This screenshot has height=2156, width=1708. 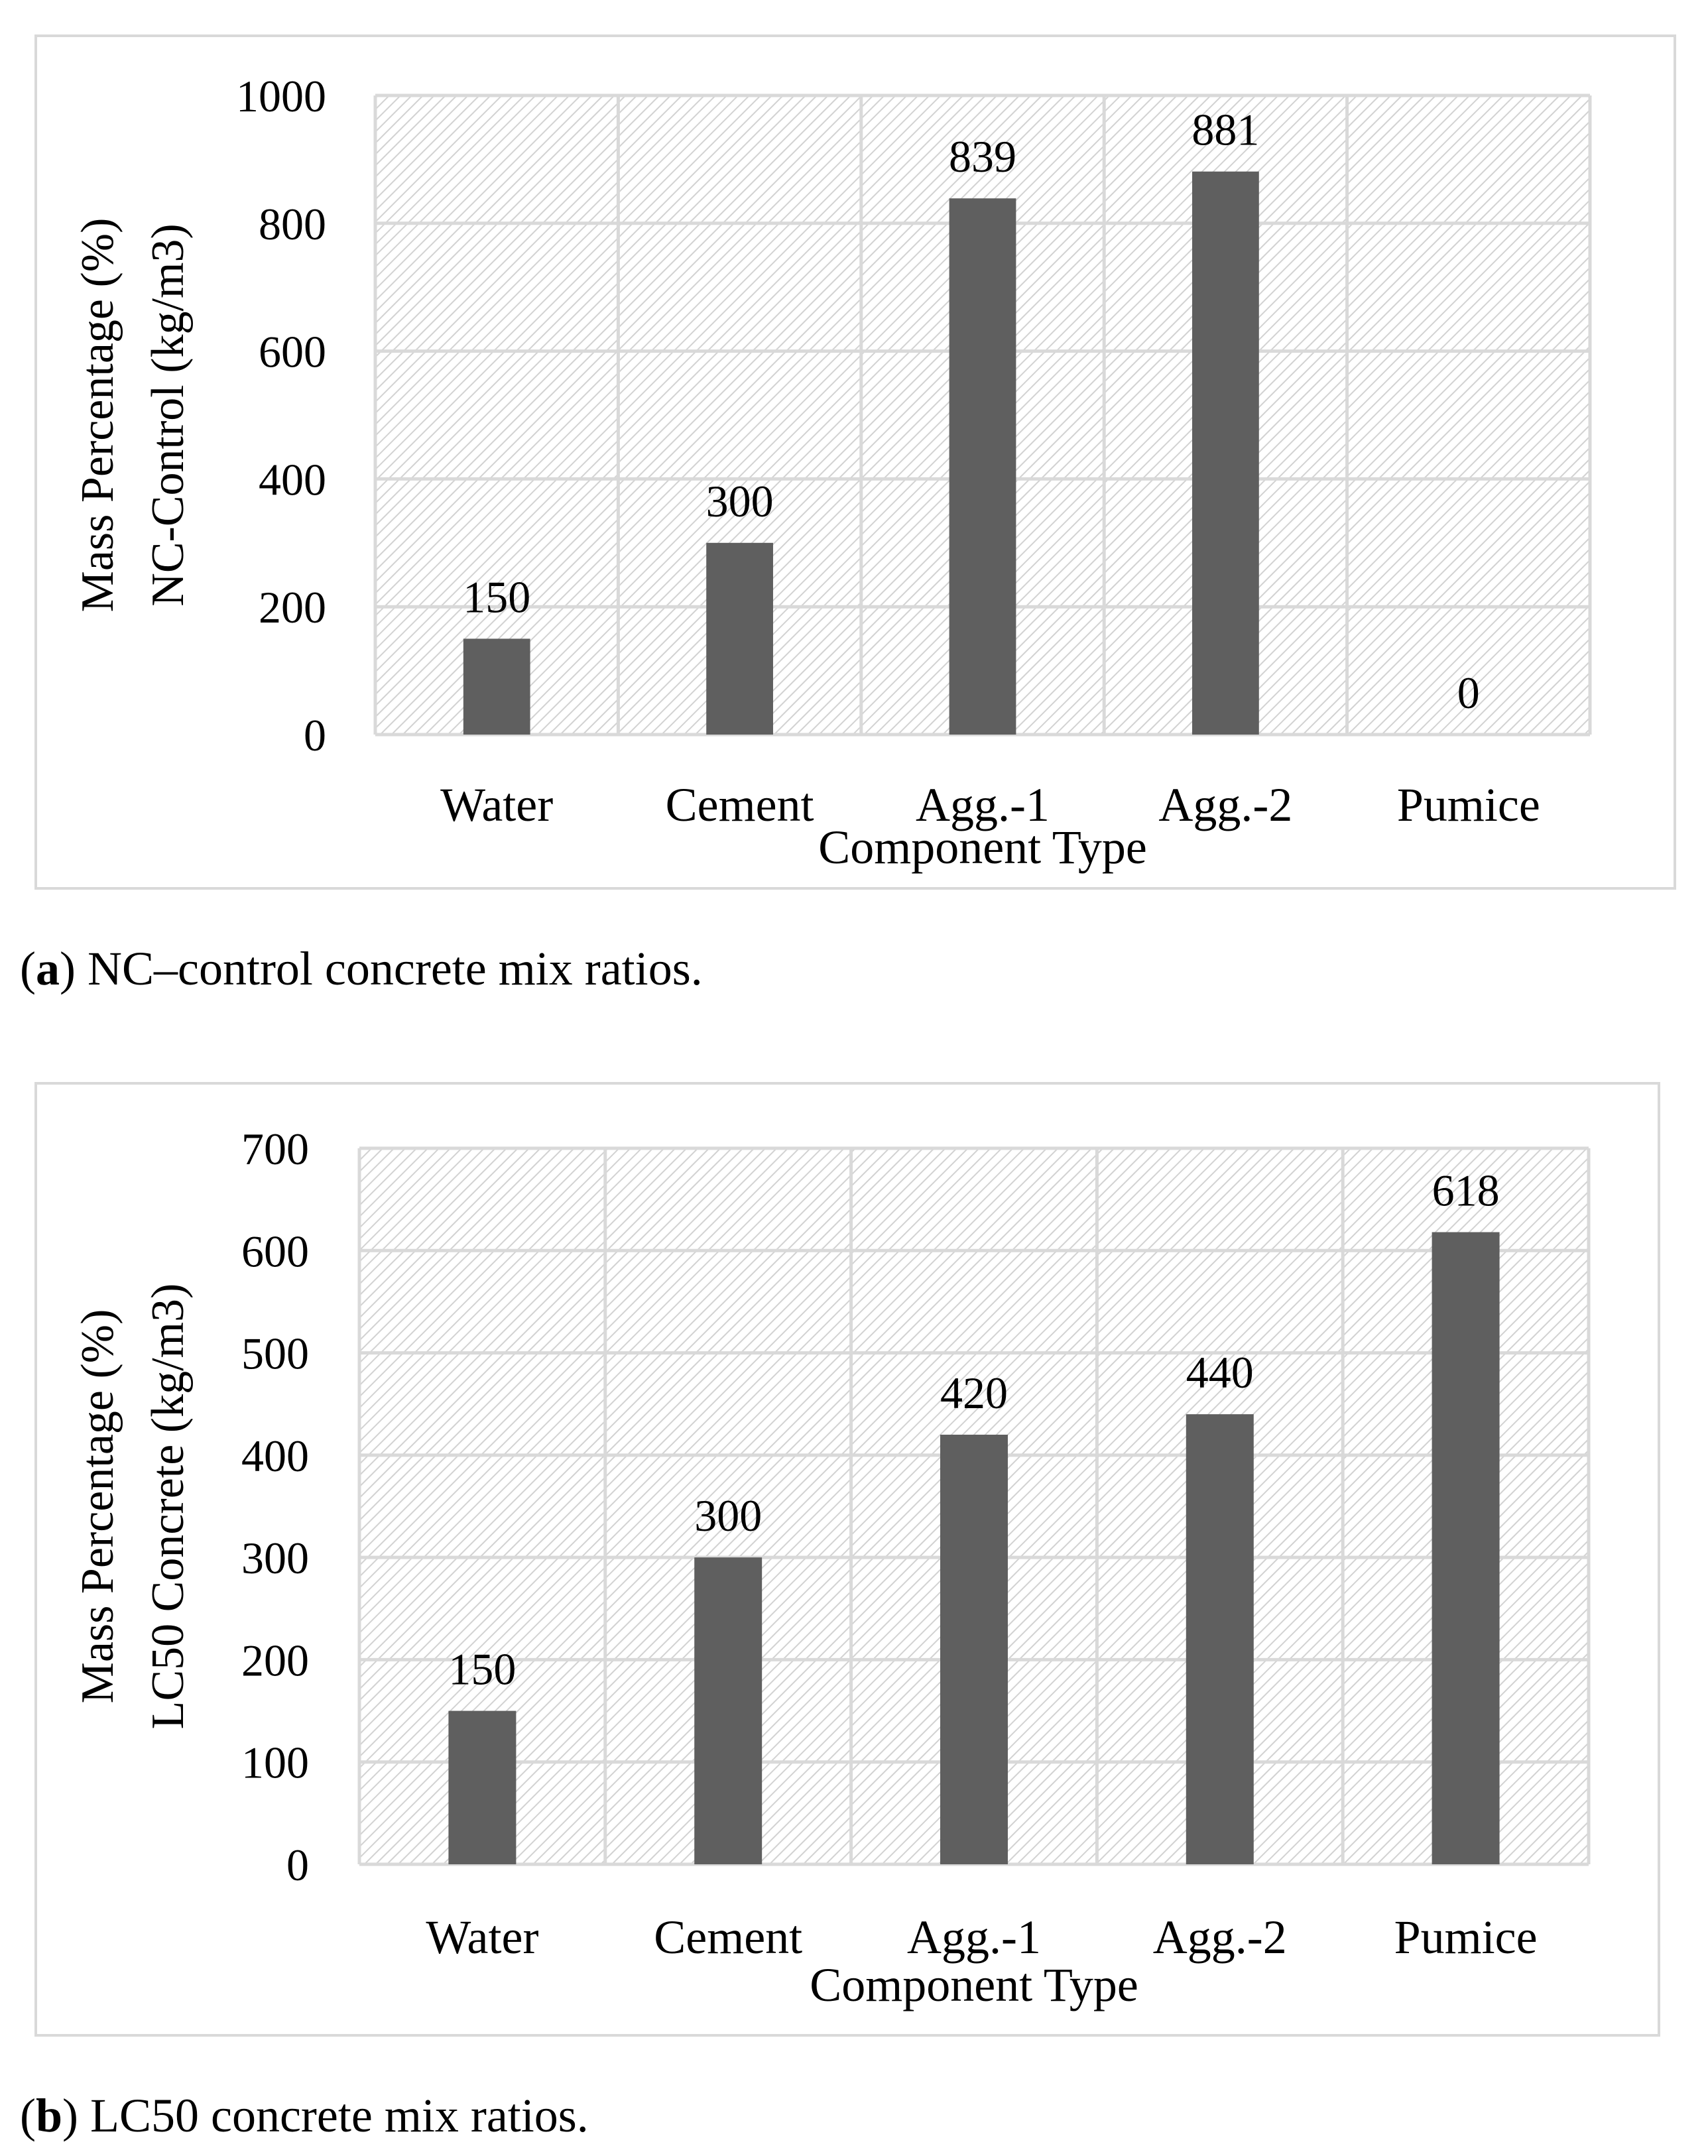 I want to click on caption-b-letter: b, so click(x=49, y=2115).